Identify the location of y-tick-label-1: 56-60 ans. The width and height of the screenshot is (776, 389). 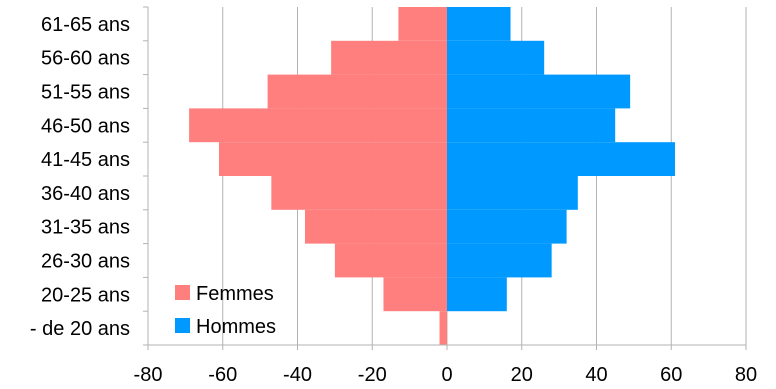
(85, 59).